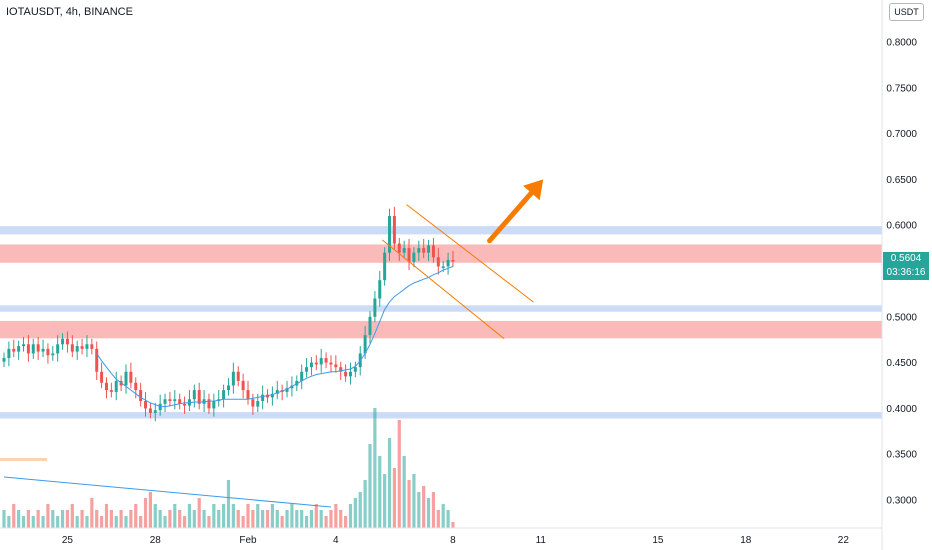 This screenshot has height=550, width=932. Describe the element at coordinates (24, 459) in the screenshot. I see `marker-segment` at that location.